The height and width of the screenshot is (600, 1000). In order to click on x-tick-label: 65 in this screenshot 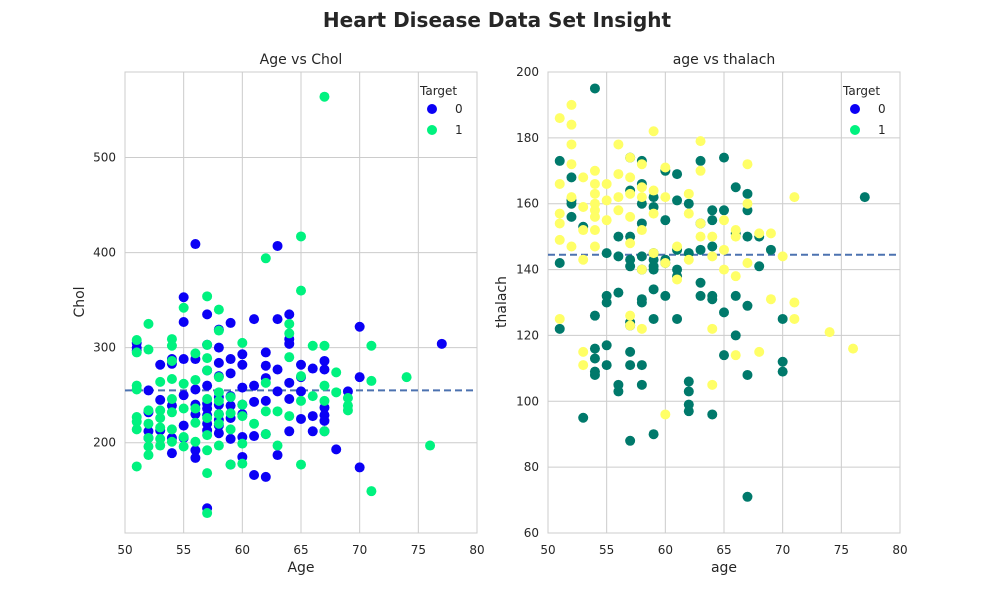, I will do `click(723, 550)`.